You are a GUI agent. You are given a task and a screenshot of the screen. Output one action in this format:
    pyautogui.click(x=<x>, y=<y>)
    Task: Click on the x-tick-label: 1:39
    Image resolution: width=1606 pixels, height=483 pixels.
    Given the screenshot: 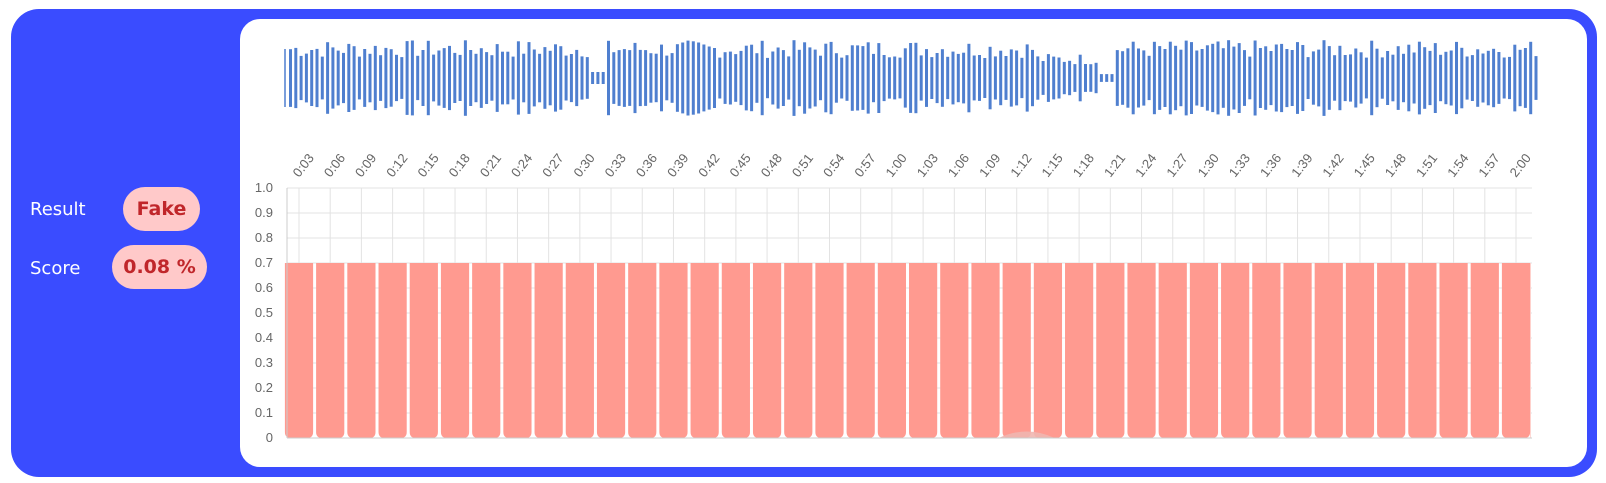 What is the action you would take?
    pyautogui.click(x=1301, y=165)
    